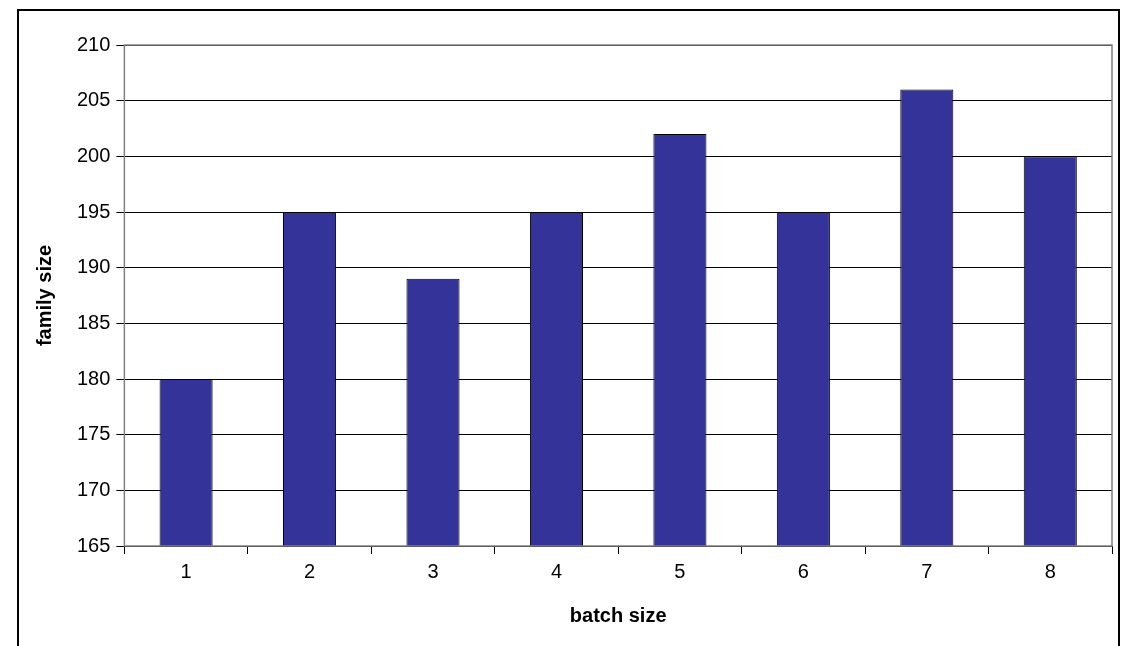 The height and width of the screenshot is (646, 1124). What do you see at coordinates (93, 43) in the screenshot?
I see `y-tick-label: 210` at bounding box center [93, 43].